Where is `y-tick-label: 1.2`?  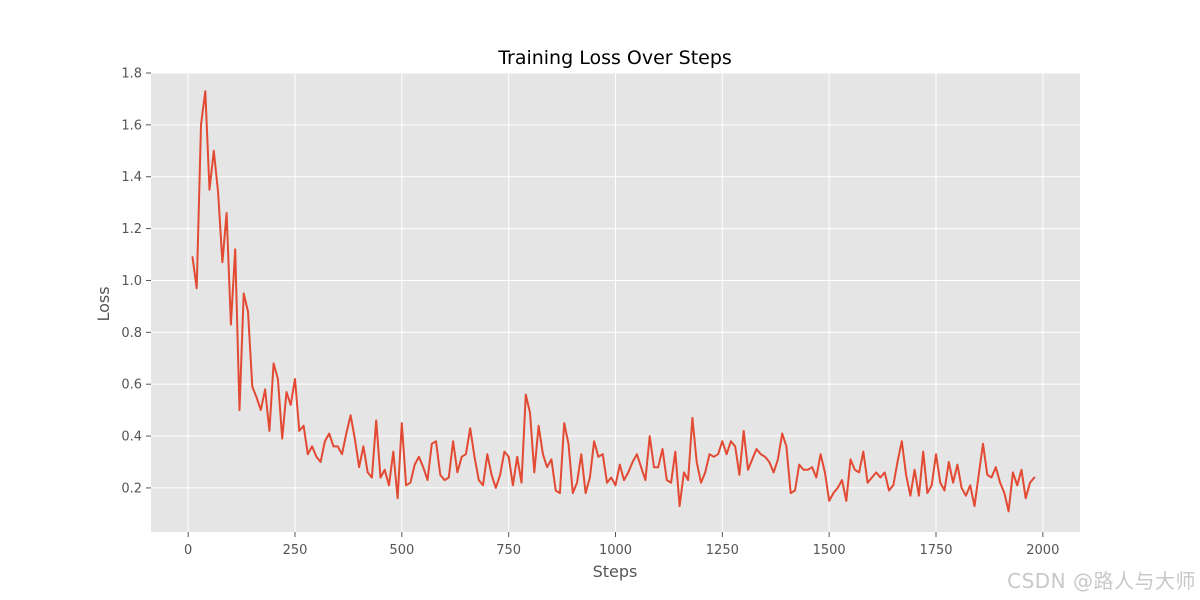 y-tick-label: 1.2 is located at coordinates (131, 229).